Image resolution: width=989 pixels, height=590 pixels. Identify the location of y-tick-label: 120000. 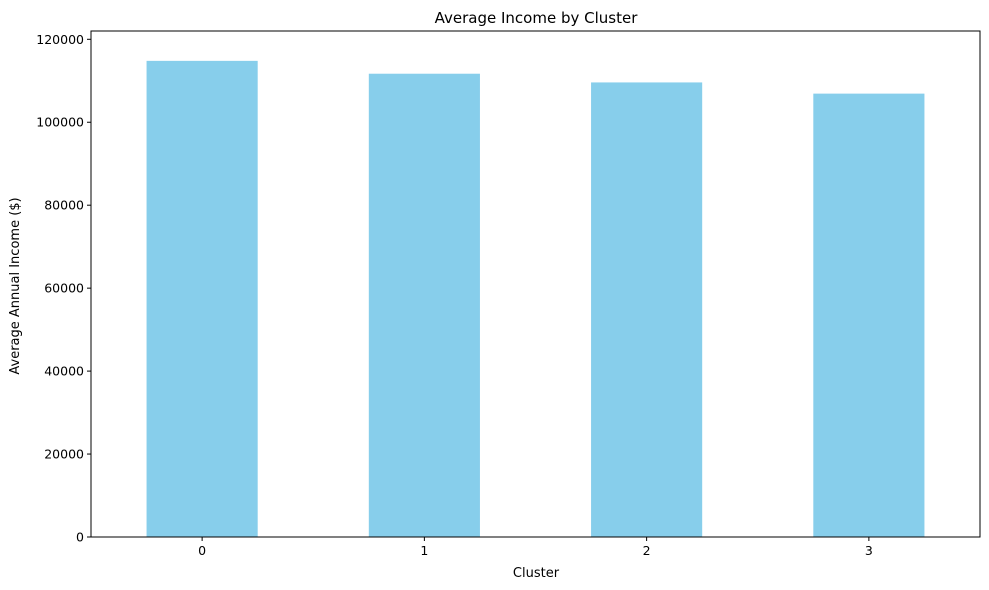
(60, 39).